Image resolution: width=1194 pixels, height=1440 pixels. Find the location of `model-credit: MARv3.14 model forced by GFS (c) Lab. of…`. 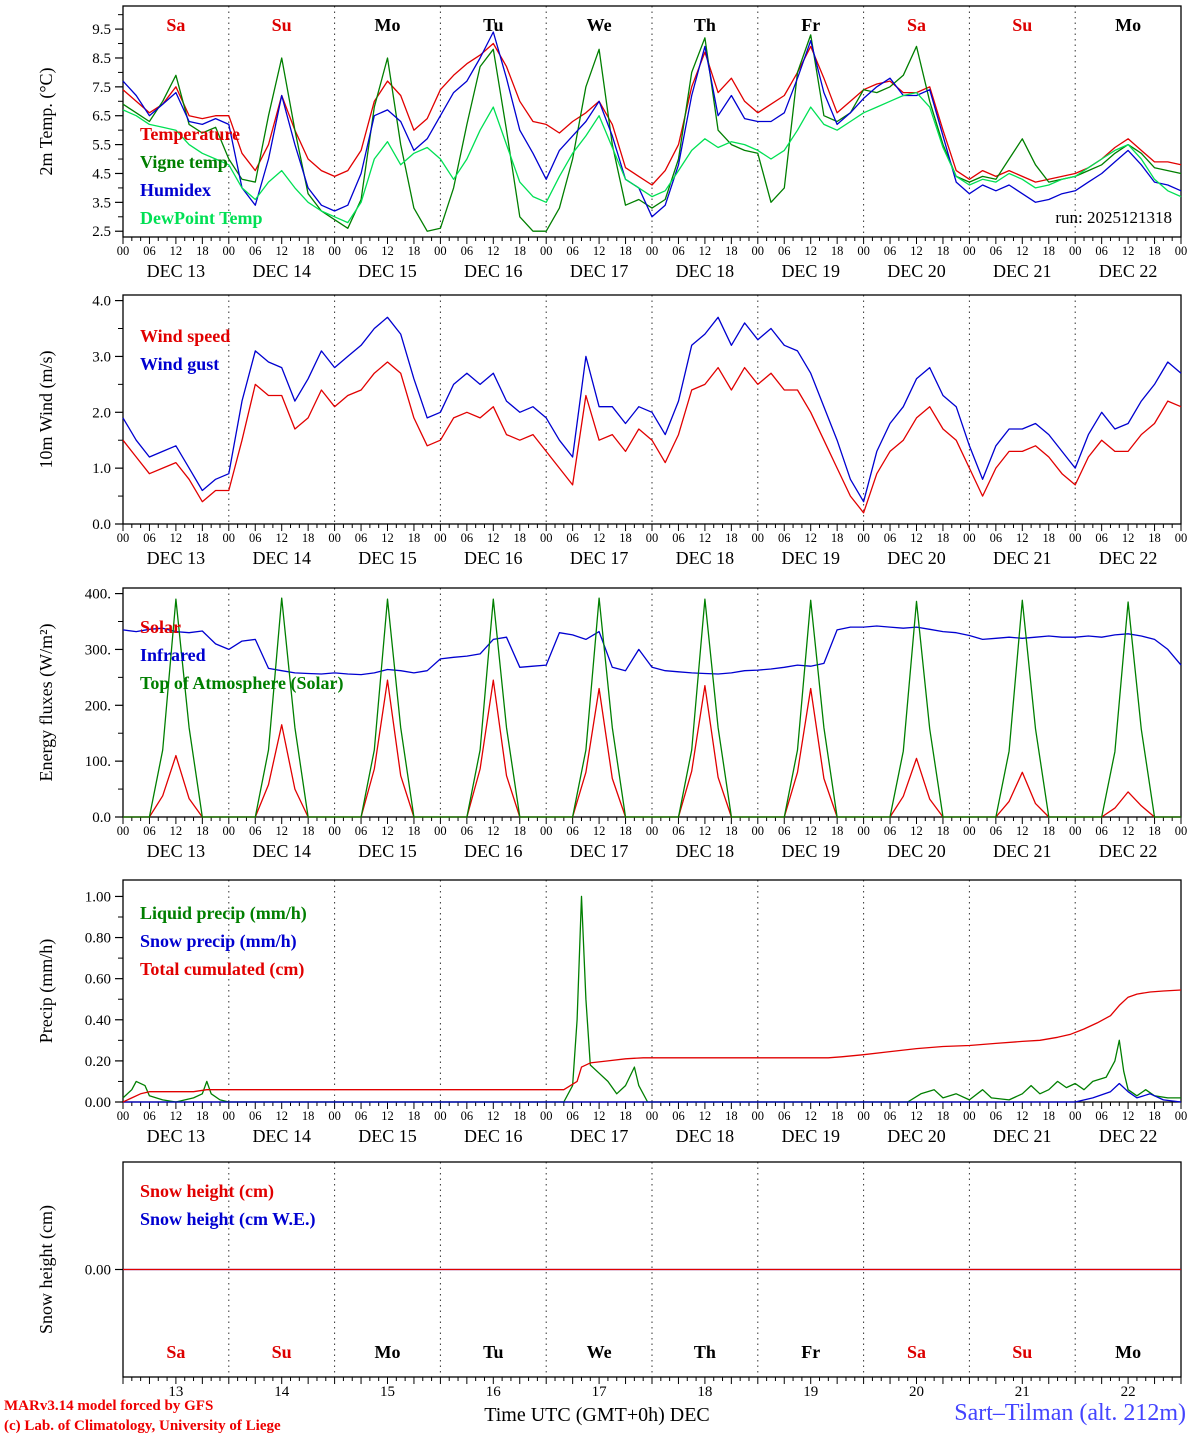

model-credit: MARv3.14 model forced by GFS (c) Lab. of… is located at coordinates (142, 1416).